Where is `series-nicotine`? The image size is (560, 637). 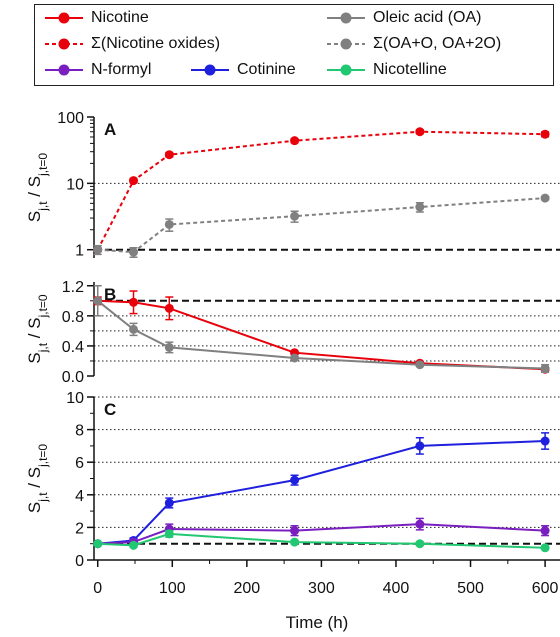
series-nicotine is located at coordinates (321, 332).